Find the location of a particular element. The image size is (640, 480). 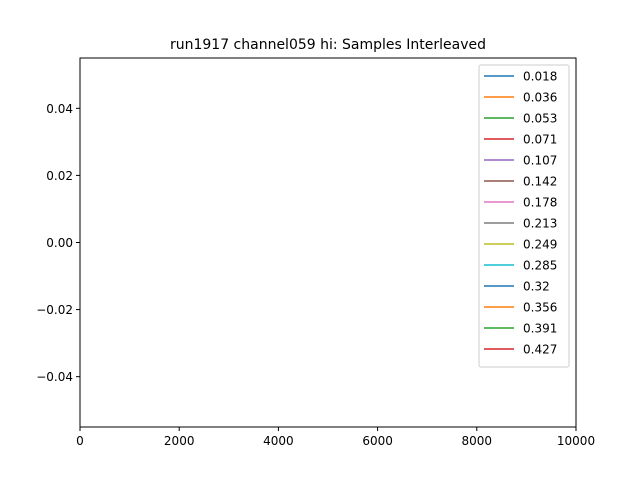

legend-label: 0.285 is located at coordinates (540, 266).